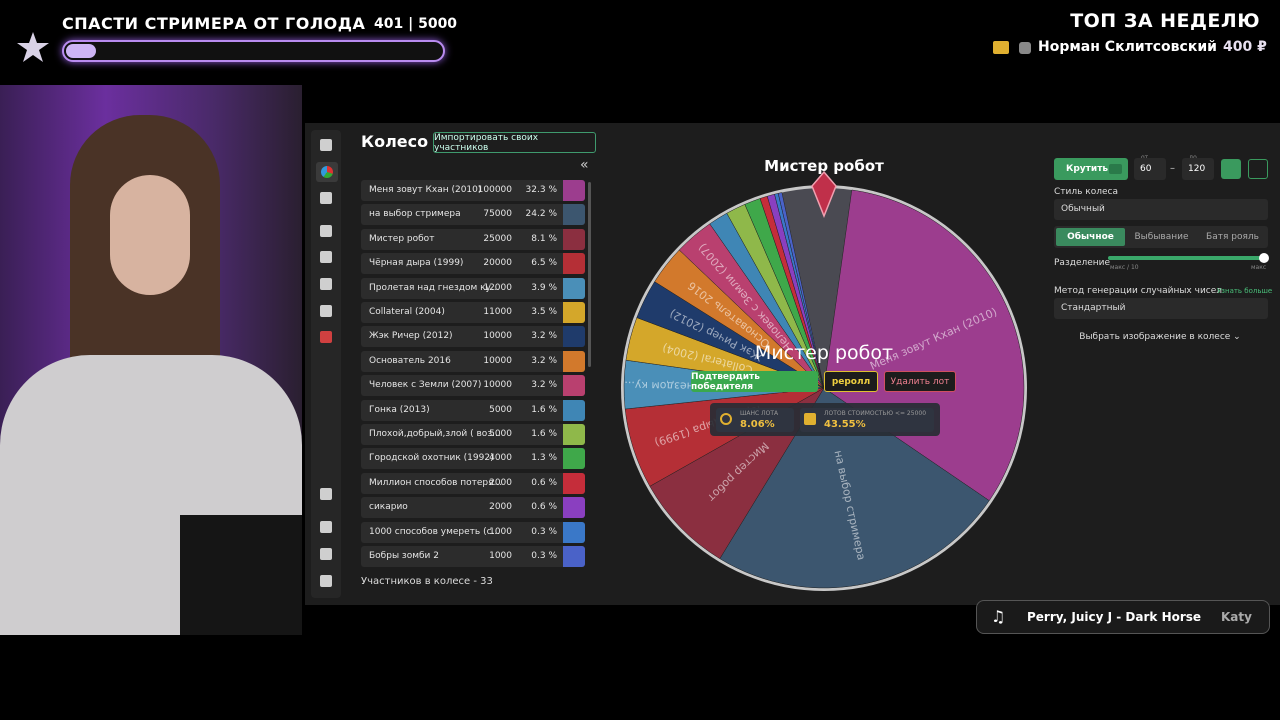 The width and height of the screenshot is (1280, 720). I want to click on lot-row: Человек с Земли (2007) 10000 3.2 %, so click(473, 386).